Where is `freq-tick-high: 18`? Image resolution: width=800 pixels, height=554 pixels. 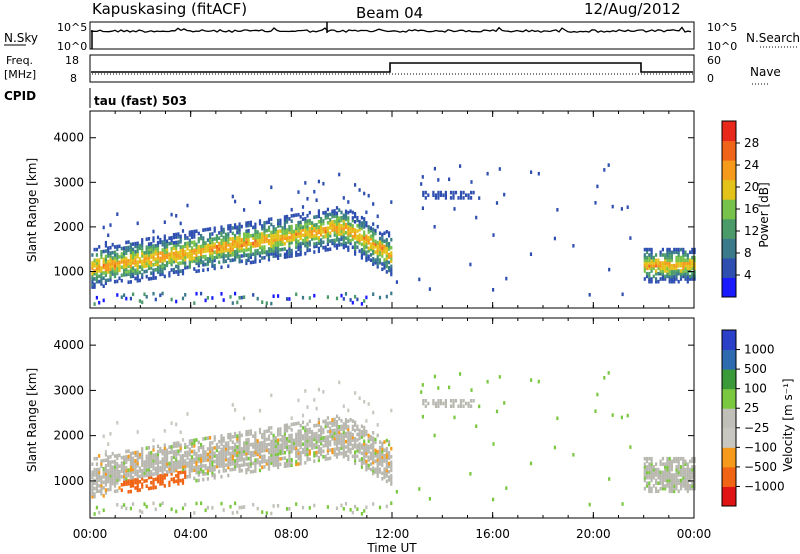
freq-tick-high: 18 is located at coordinates (72, 60).